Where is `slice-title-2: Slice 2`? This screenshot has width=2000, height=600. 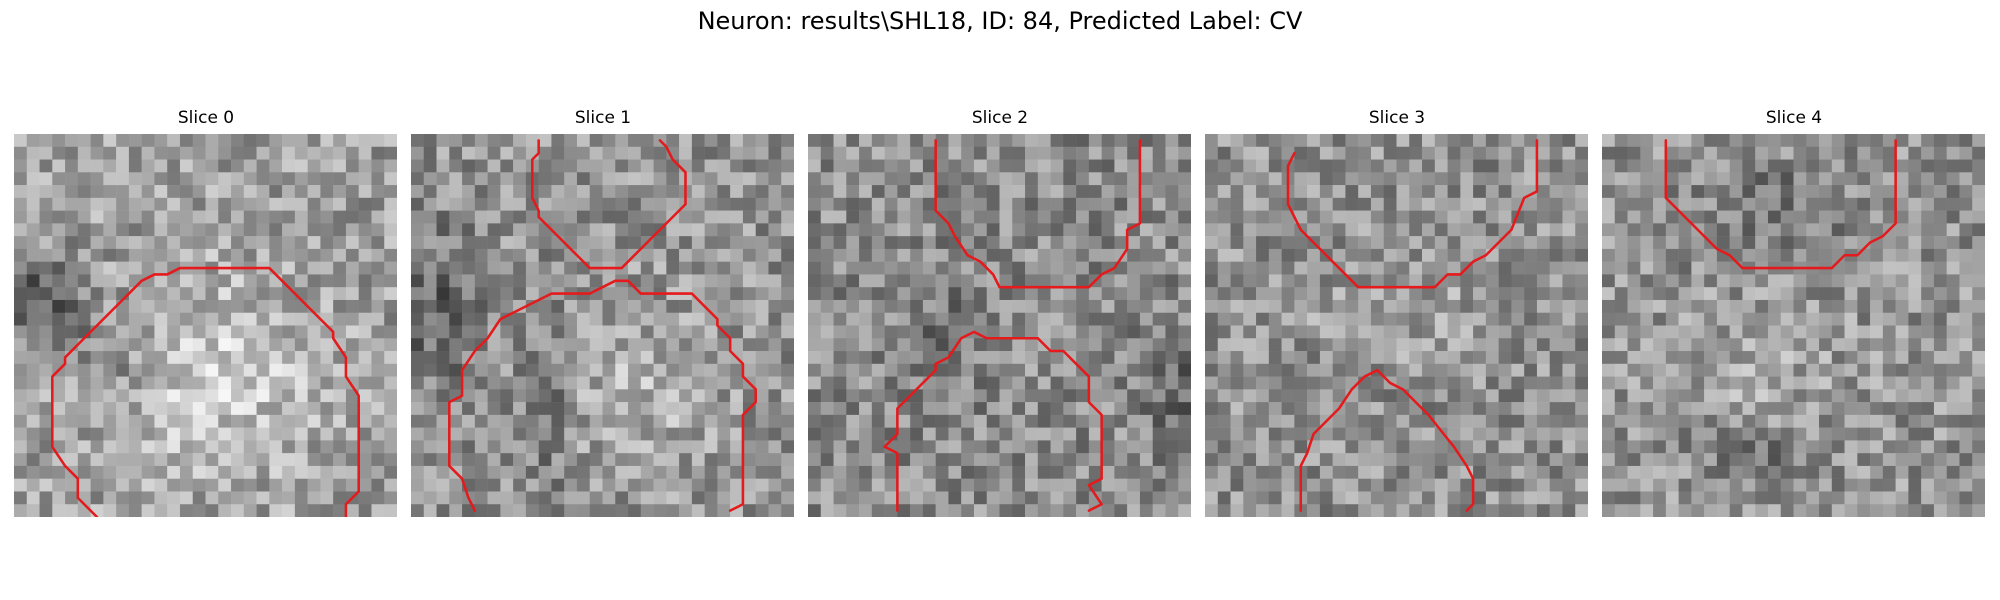 slice-title-2: Slice 2 is located at coordinates (1000, 118).